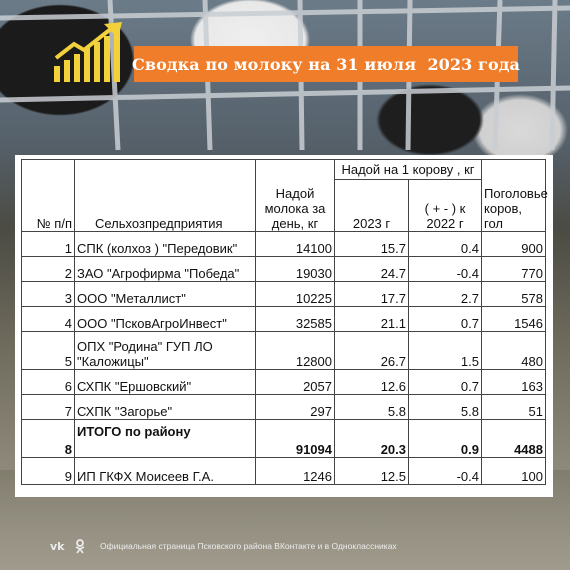  I want to click on cell-farm: ООО "Металлист", so click(165, 294).